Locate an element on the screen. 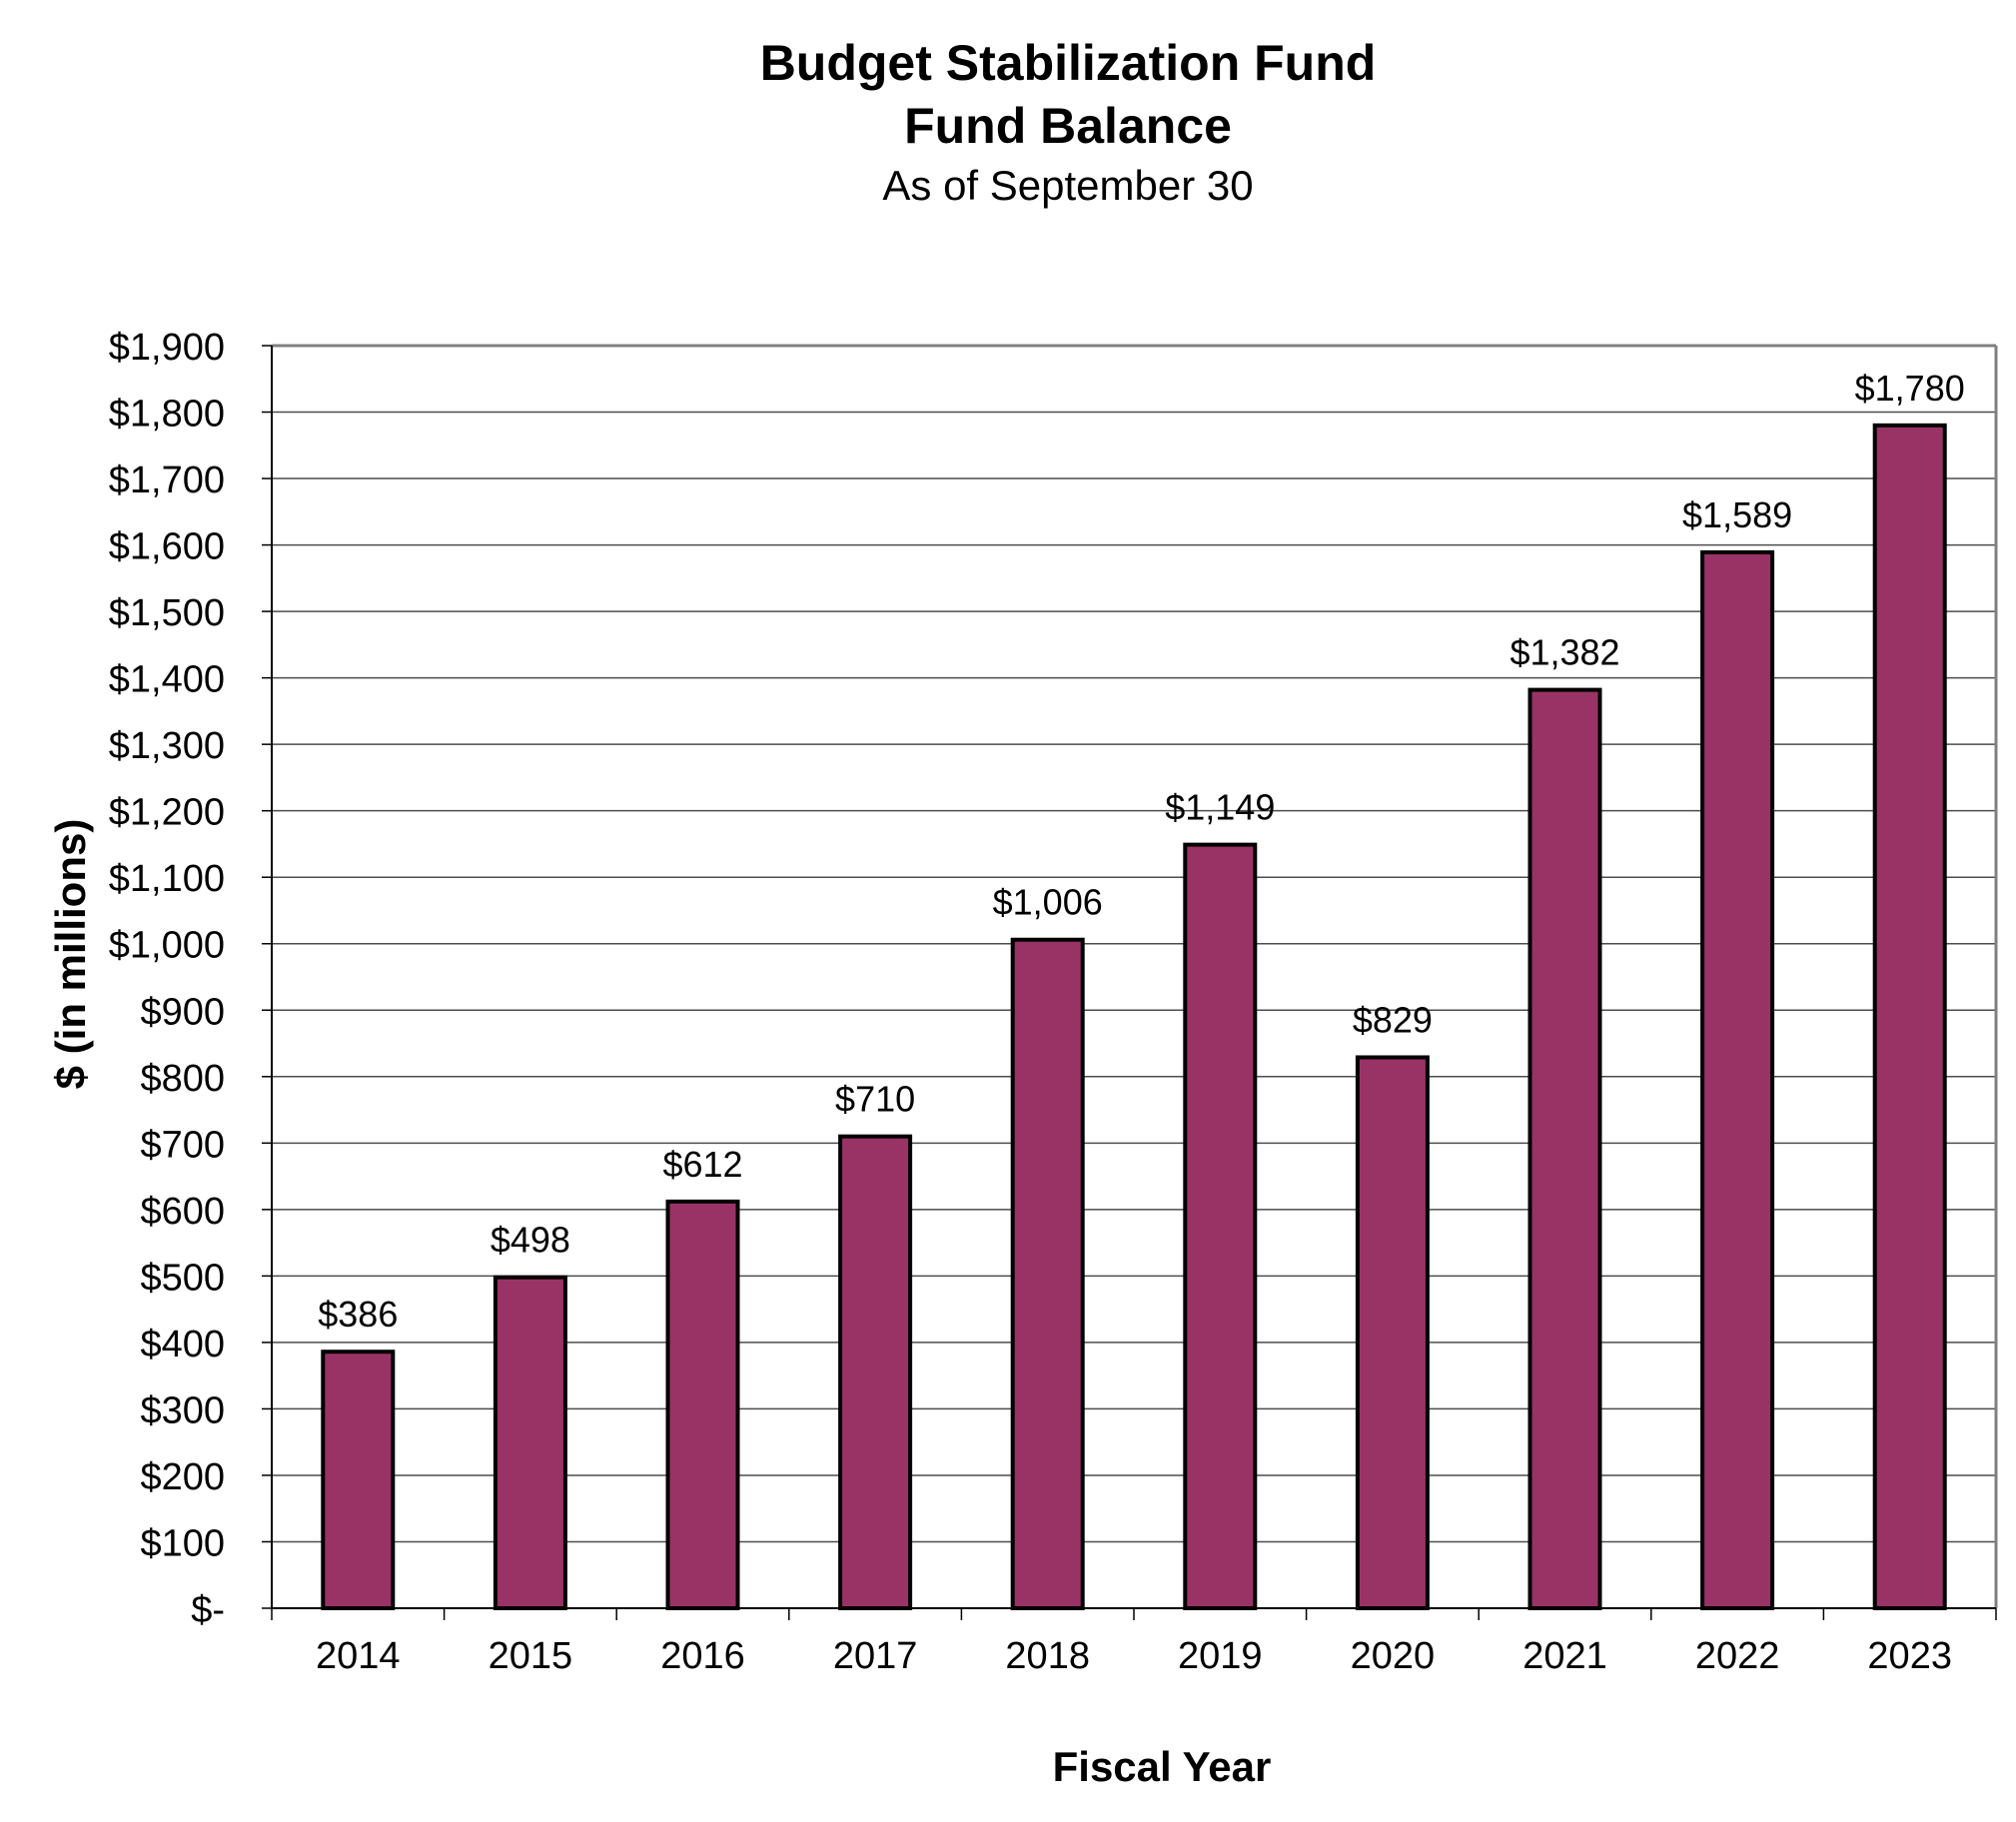 This screenshot has width=2016, height=1822. data-label: $1,589 is located at coordinates (1737, 514).